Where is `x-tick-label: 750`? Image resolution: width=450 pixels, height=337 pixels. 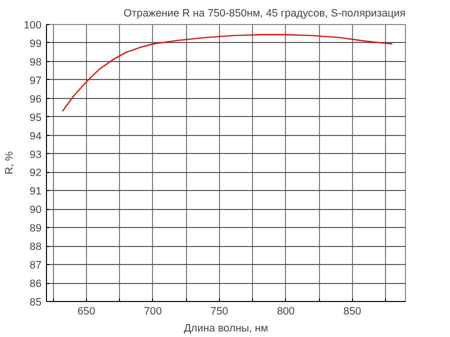 x-tick-label: 750 is located at coordinates (219, 312).